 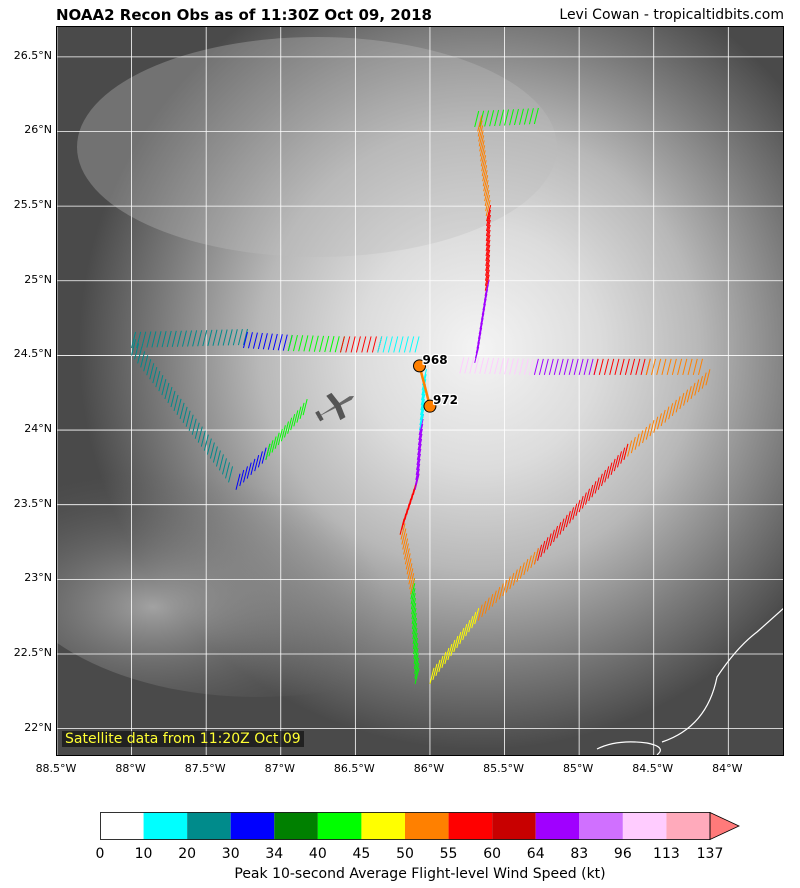 What do you see at coordinates (279, 768) in the screenshot?
I see `lon-tick-label: 87°W` at bounding box center [279, 768].